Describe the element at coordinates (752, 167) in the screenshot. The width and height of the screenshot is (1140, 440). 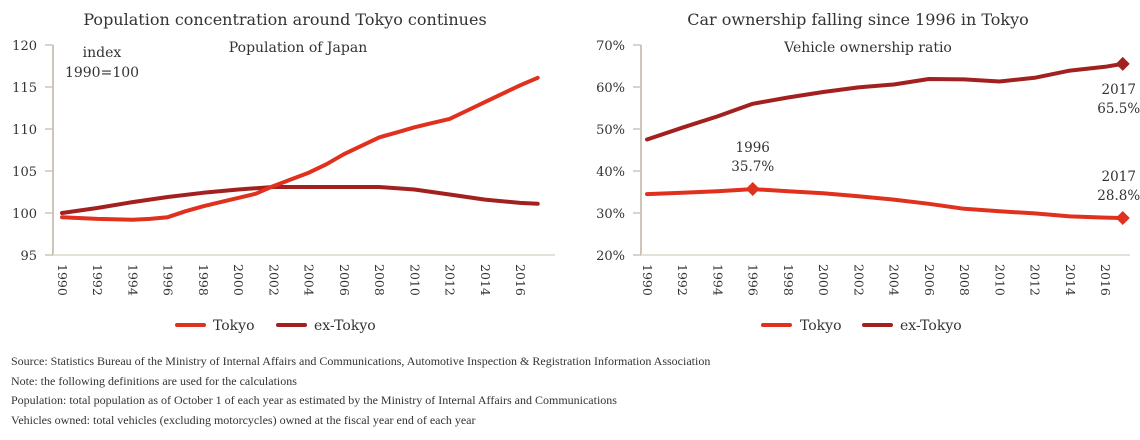
I see `annotation-value: 35.7%` at that location.